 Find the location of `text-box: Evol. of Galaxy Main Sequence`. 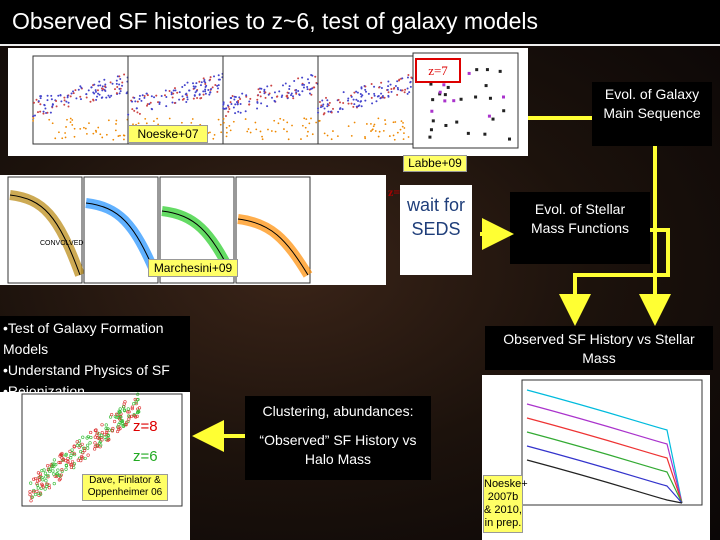

text-box: Evol. of Galaxy Main Sequence is located at coordinates (652, 114).